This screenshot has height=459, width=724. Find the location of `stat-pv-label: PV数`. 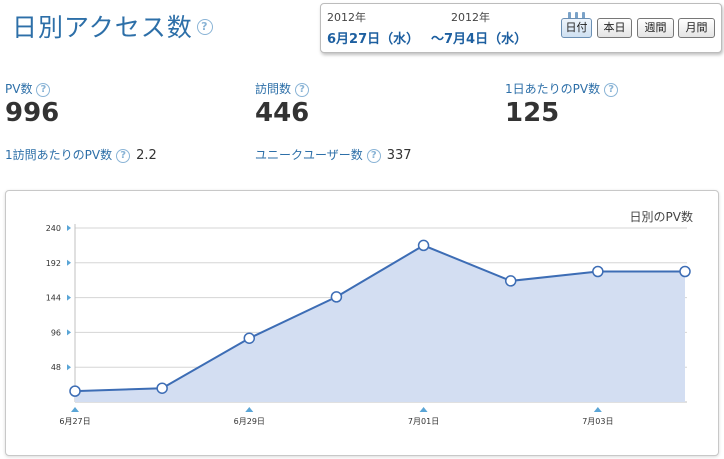

stat-pv-label: PV数 is located at coordinates (19, 89).